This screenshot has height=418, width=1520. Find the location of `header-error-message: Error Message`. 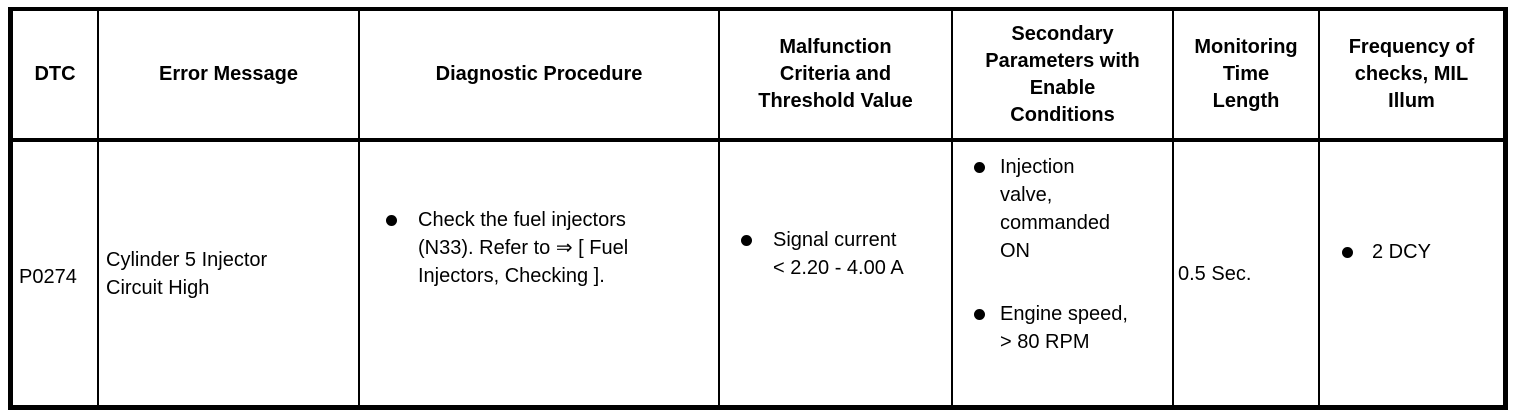

header-error-message: Error Message is located at coordinates (229, 76).